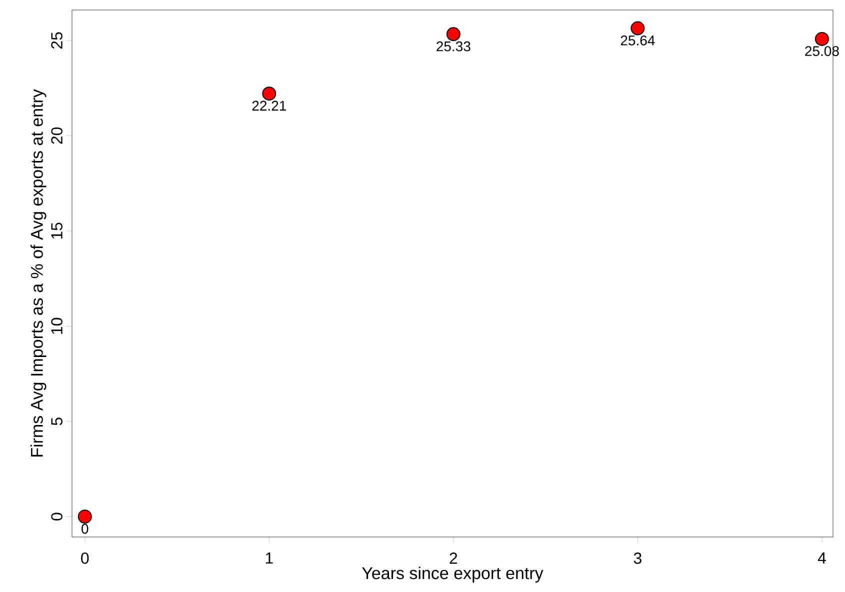  Describe the element at coordinates (56, 422) in the screenshot. I see `y-tick-label: 5` at that location.